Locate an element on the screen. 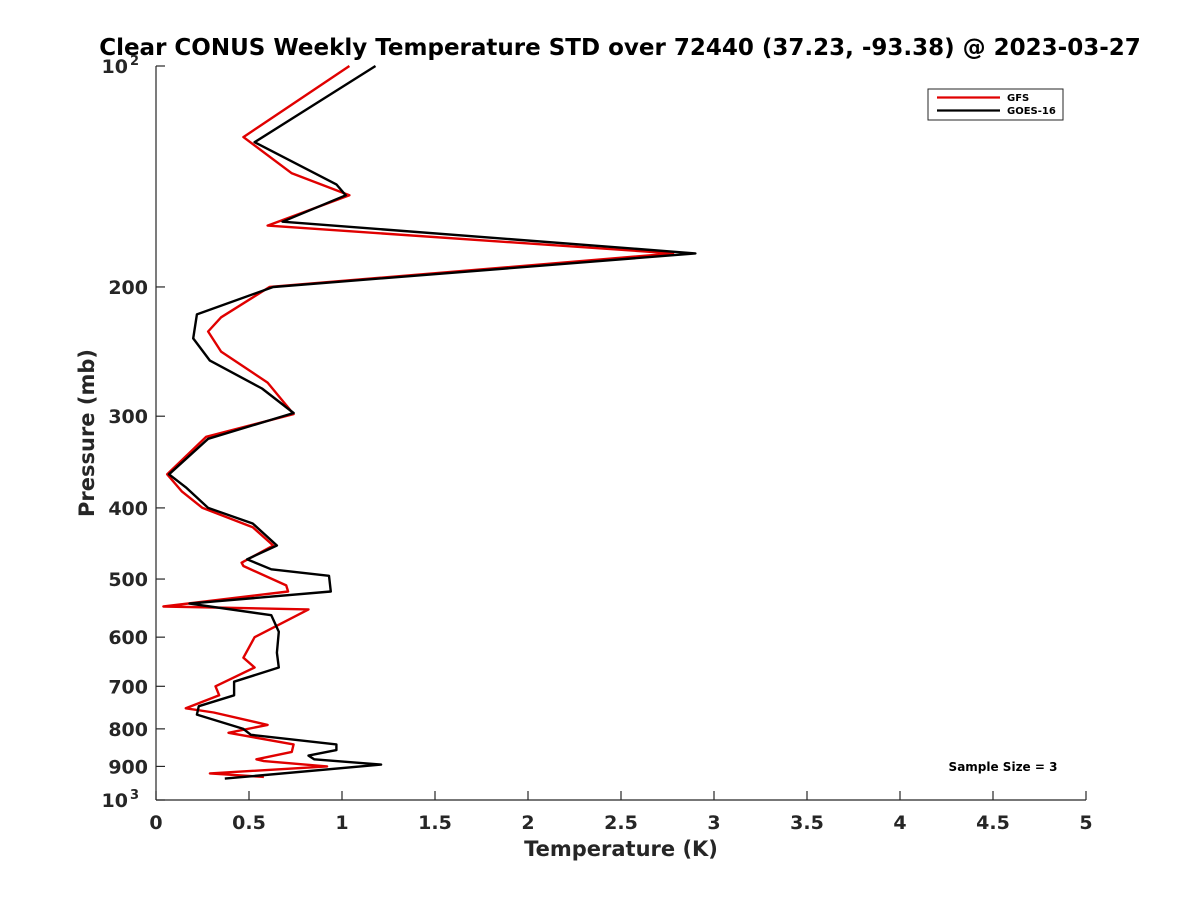  y-tick-label: 800 is located at coordinates (128, 730).